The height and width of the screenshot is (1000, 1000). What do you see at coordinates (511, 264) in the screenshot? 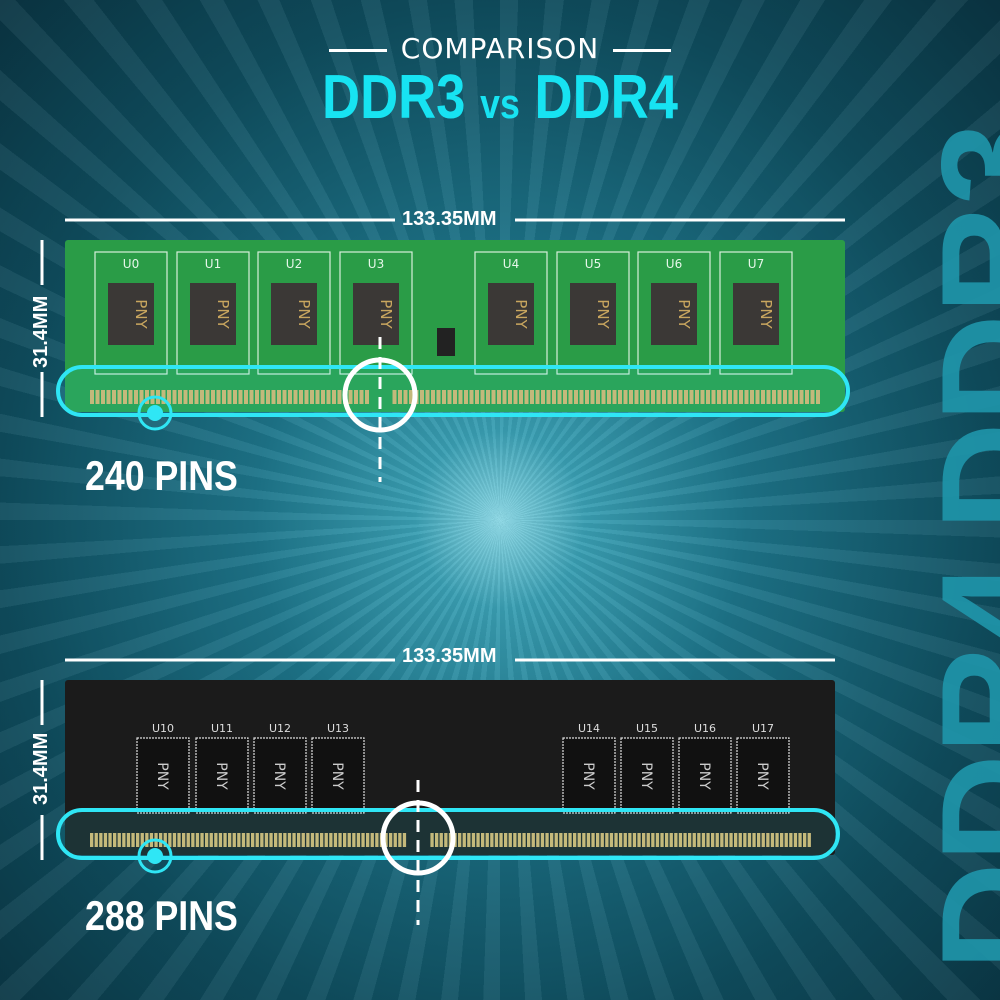
I see `ddr3-chip-label: U4` at bounding box center [511, 264].